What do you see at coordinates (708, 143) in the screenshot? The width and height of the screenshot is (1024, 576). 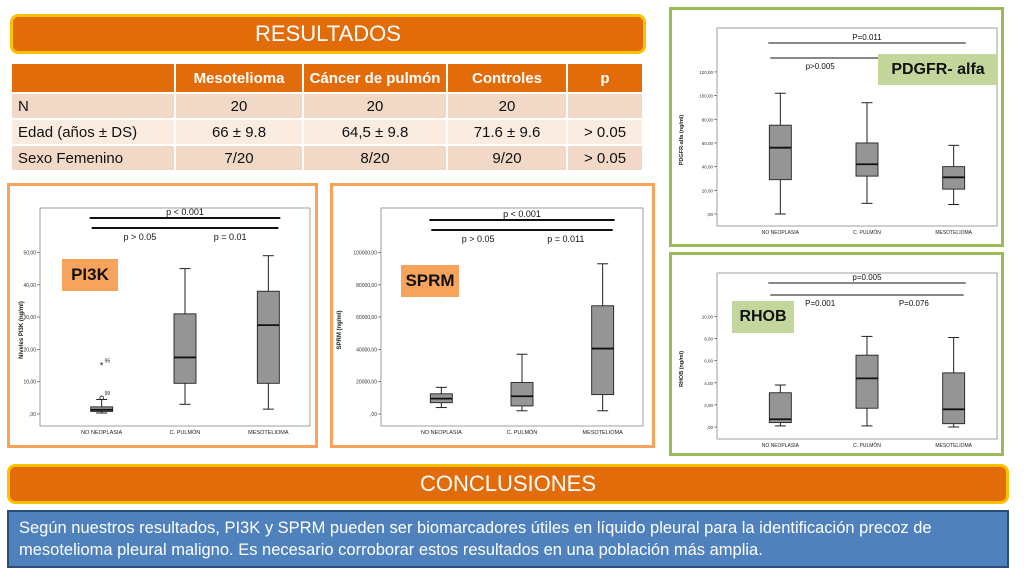 I see `y-tick-label: 60,00` at bounding box center [708, 143].